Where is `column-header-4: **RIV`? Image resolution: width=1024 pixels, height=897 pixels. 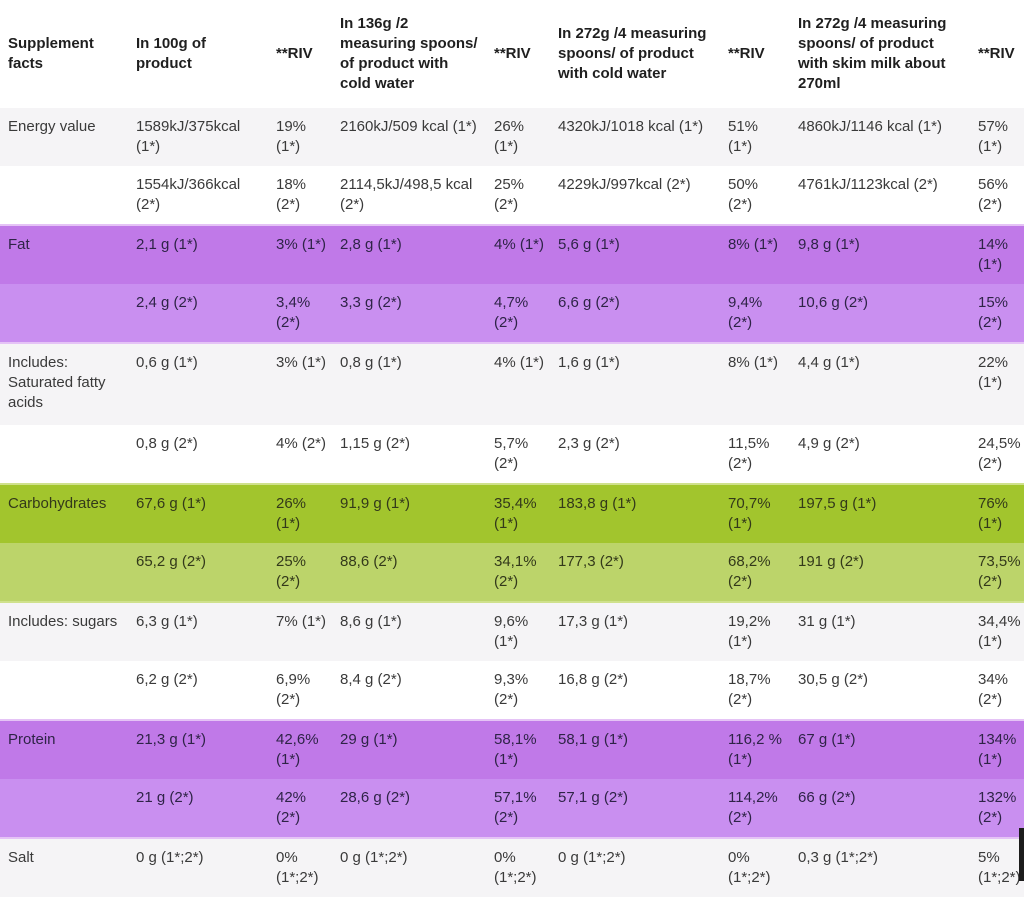
column-header-4: **RIV is located at coordinates (512, 53).